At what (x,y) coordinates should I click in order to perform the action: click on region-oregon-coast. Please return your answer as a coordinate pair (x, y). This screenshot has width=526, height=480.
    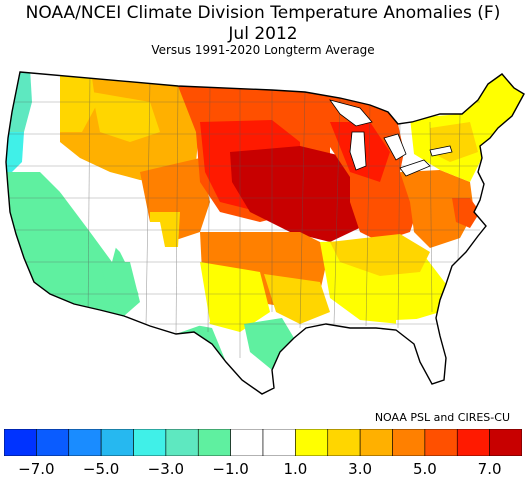
    Looking at the image, I should click on (15, 153).